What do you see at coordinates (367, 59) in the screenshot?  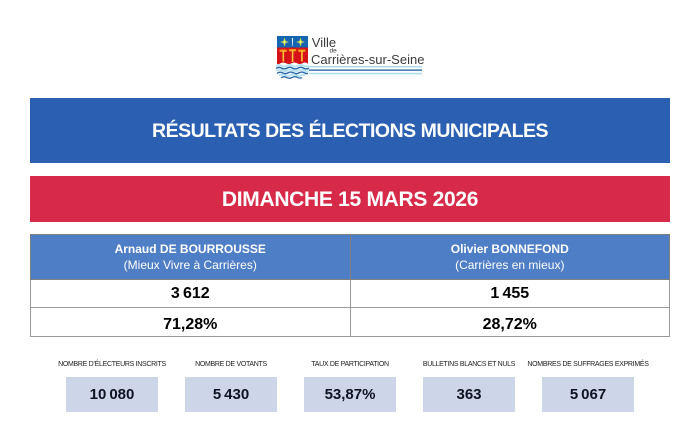 I see `svg-text: Carrières-sur-Seine` at bounding box center [367, 59].